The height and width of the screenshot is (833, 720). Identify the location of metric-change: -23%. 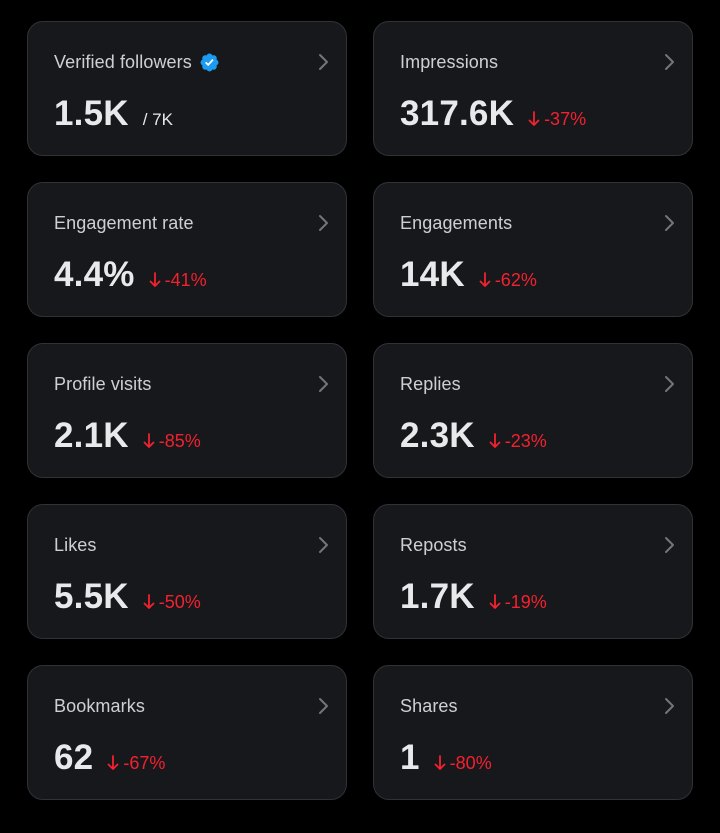
(518, 441).